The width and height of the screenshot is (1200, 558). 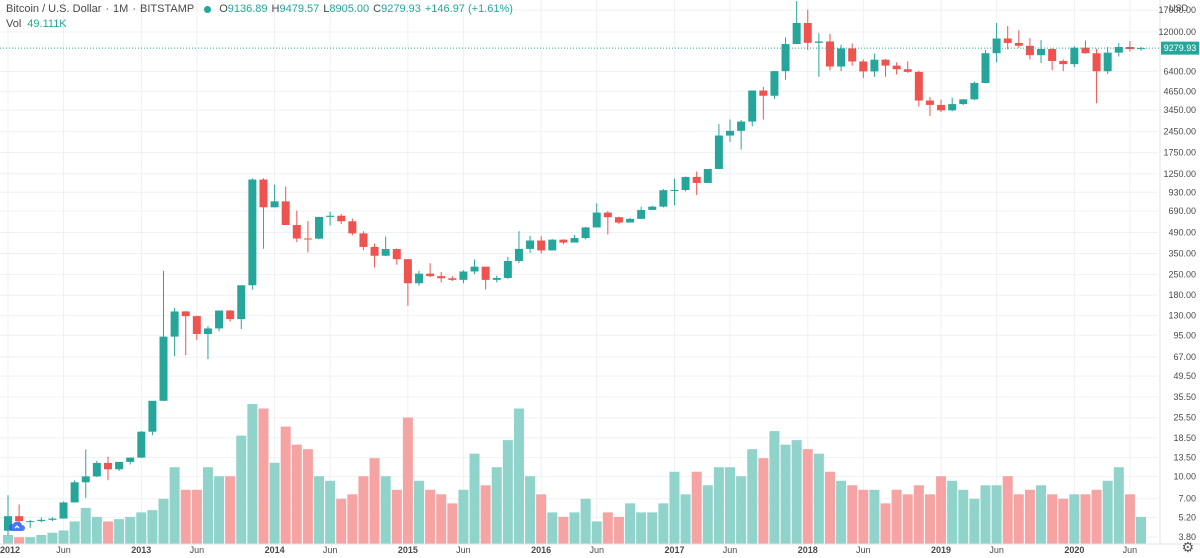 What do you see at coordinates (275, 9) in the screenshot?
I see `high-label: H` at bounding box center [275, 9].